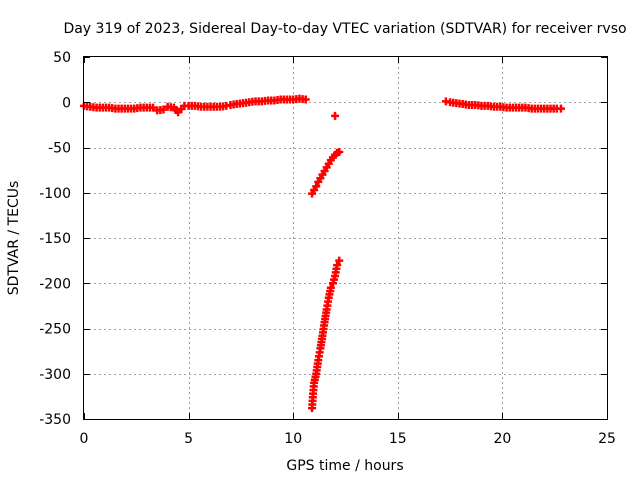  Describe the element at coordinates (55, 330) in the screenshot. I see `y-tick-label: -250` at that location.